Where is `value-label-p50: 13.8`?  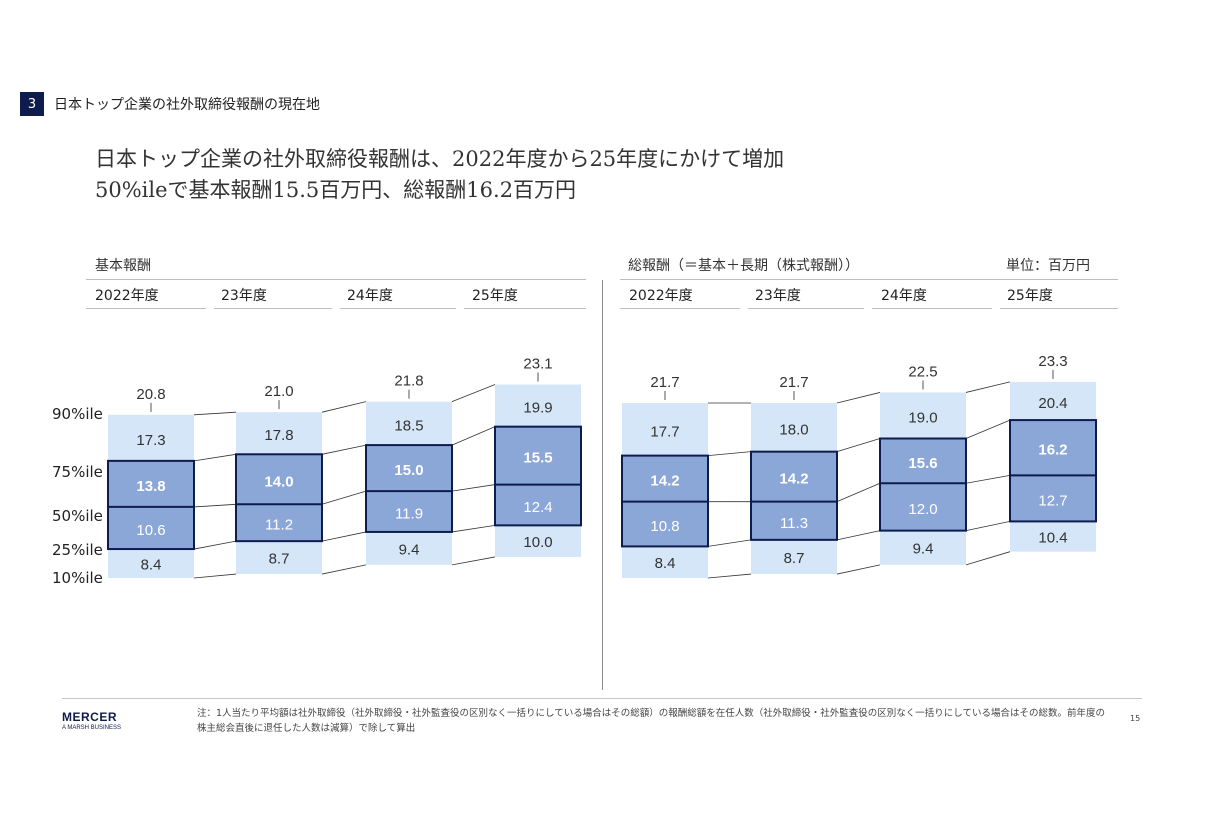 value-label-p50: 13.8 is located at coordinates (150, 486).